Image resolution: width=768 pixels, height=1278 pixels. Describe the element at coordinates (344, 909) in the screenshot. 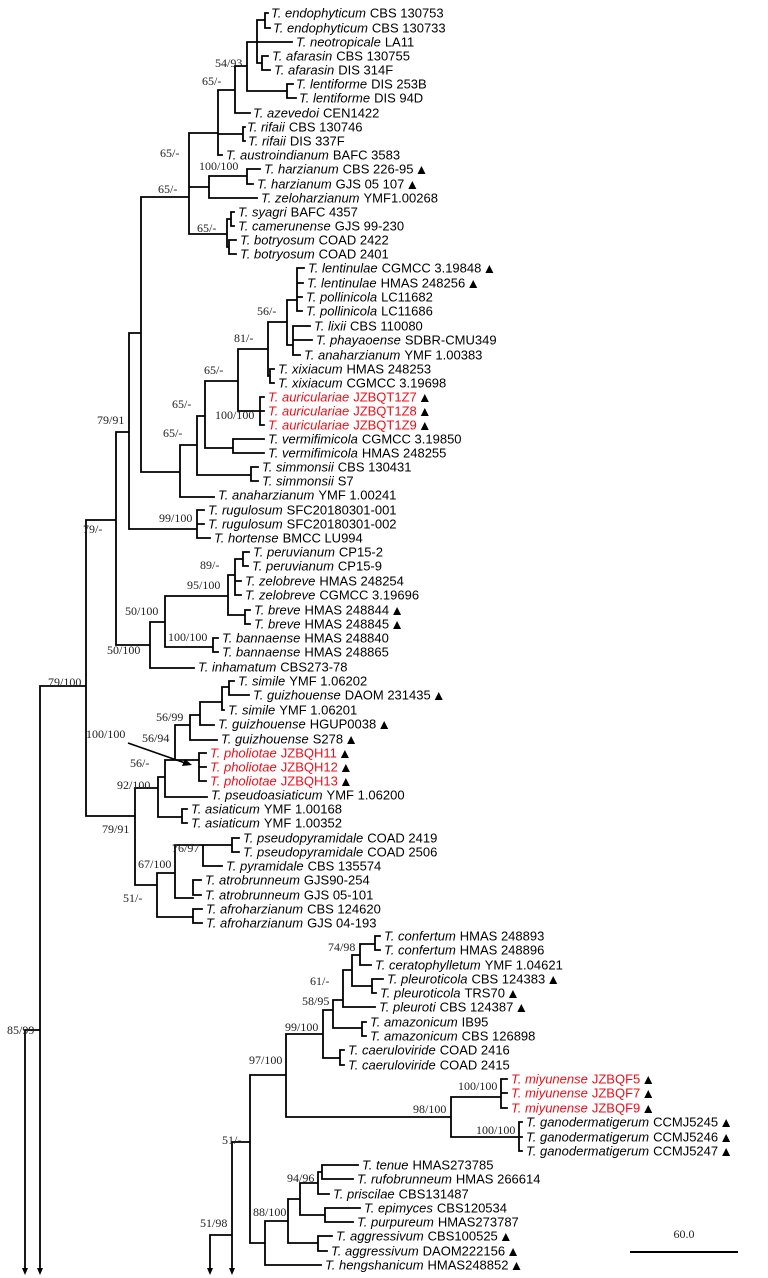

I see `strain-id: CBS 124620` at that location.